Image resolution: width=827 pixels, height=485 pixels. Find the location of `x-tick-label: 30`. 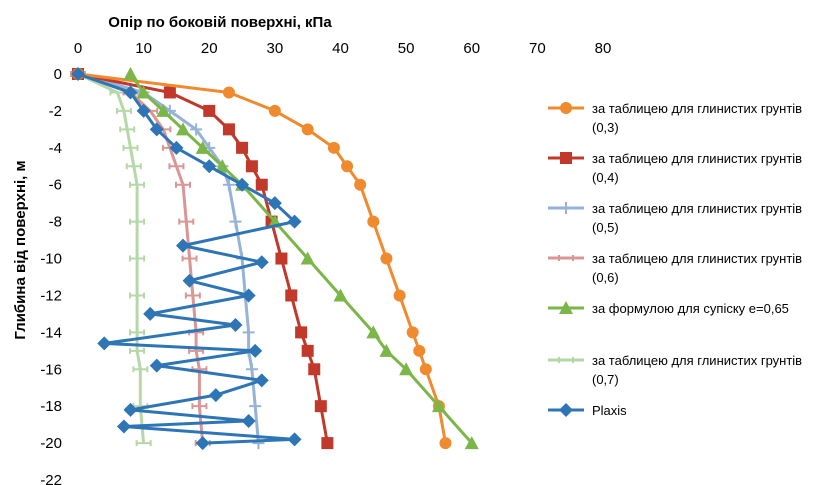

x-tick-label: 30 is located at coordinates (275, 48).